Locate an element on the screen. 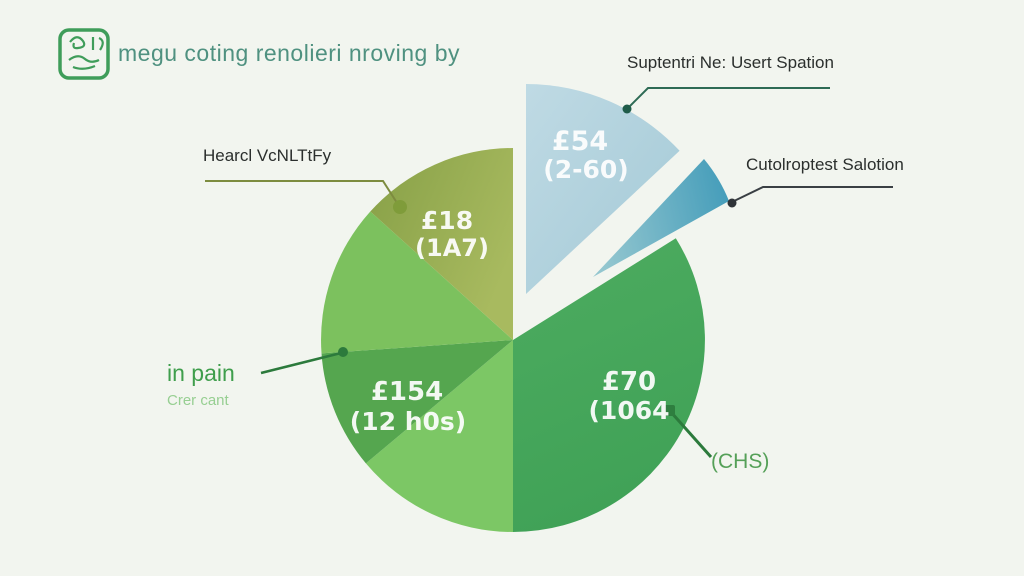 The height and width of the screenshot is (576, 1024). leader-line-upper-left is located at coordinates (302, 193).